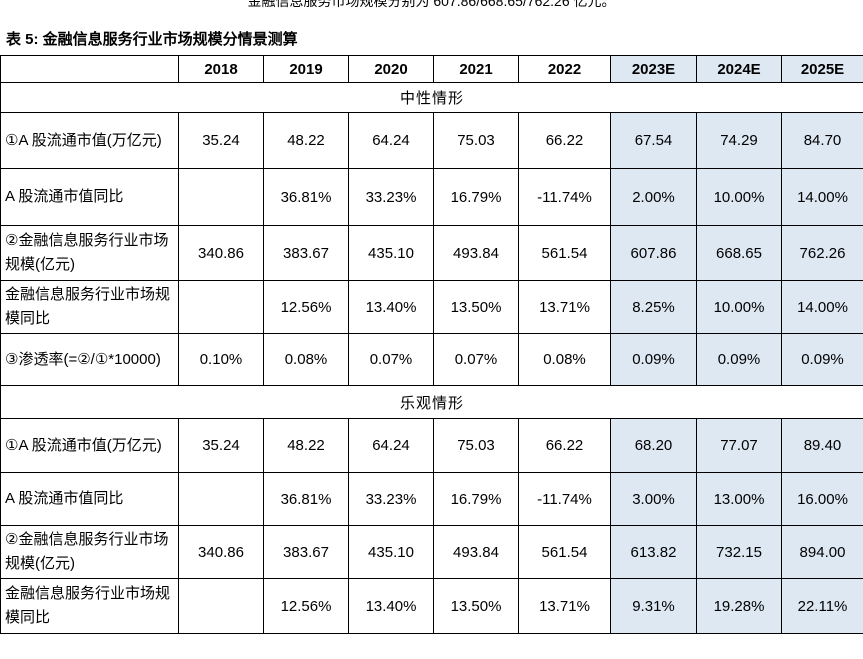  Describe the element at coordinates (739, 606) in the screenshot. I see `value-cell: 19.28%` at that location.